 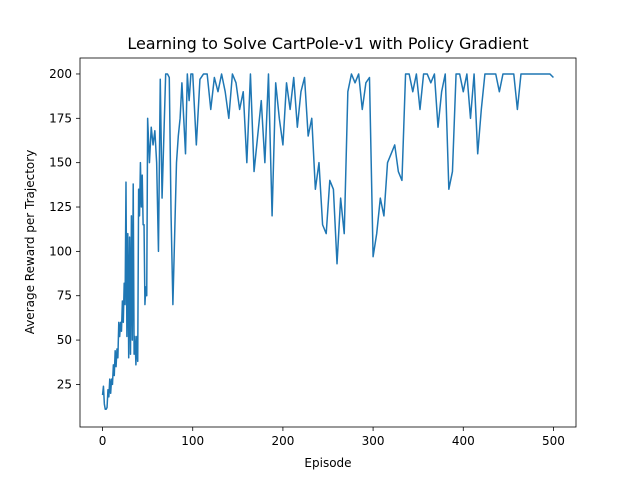 What do you see at coordinates (64, 296) in the screenshot?
I see `y-tick-label: 75` at bounding box center [64, 296].